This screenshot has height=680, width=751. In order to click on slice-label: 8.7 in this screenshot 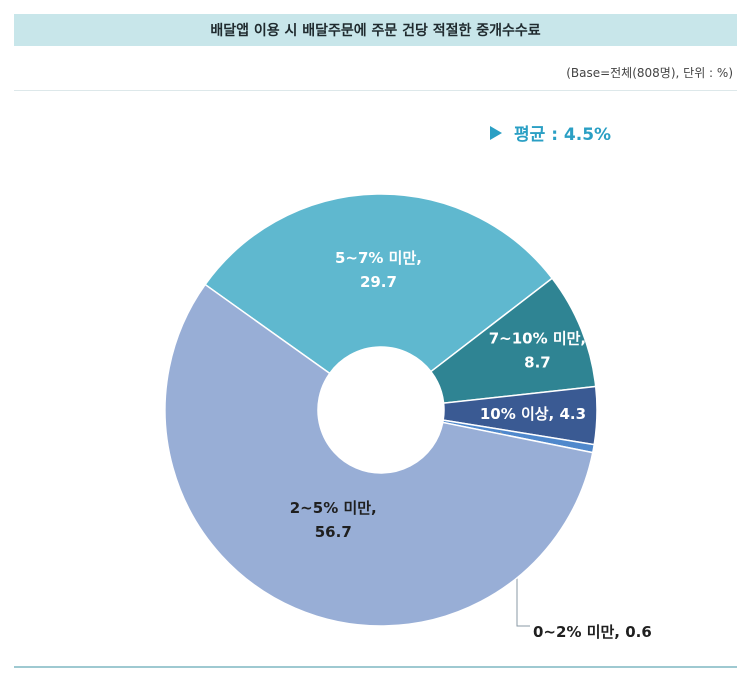, I will do `click(537, 362)`.